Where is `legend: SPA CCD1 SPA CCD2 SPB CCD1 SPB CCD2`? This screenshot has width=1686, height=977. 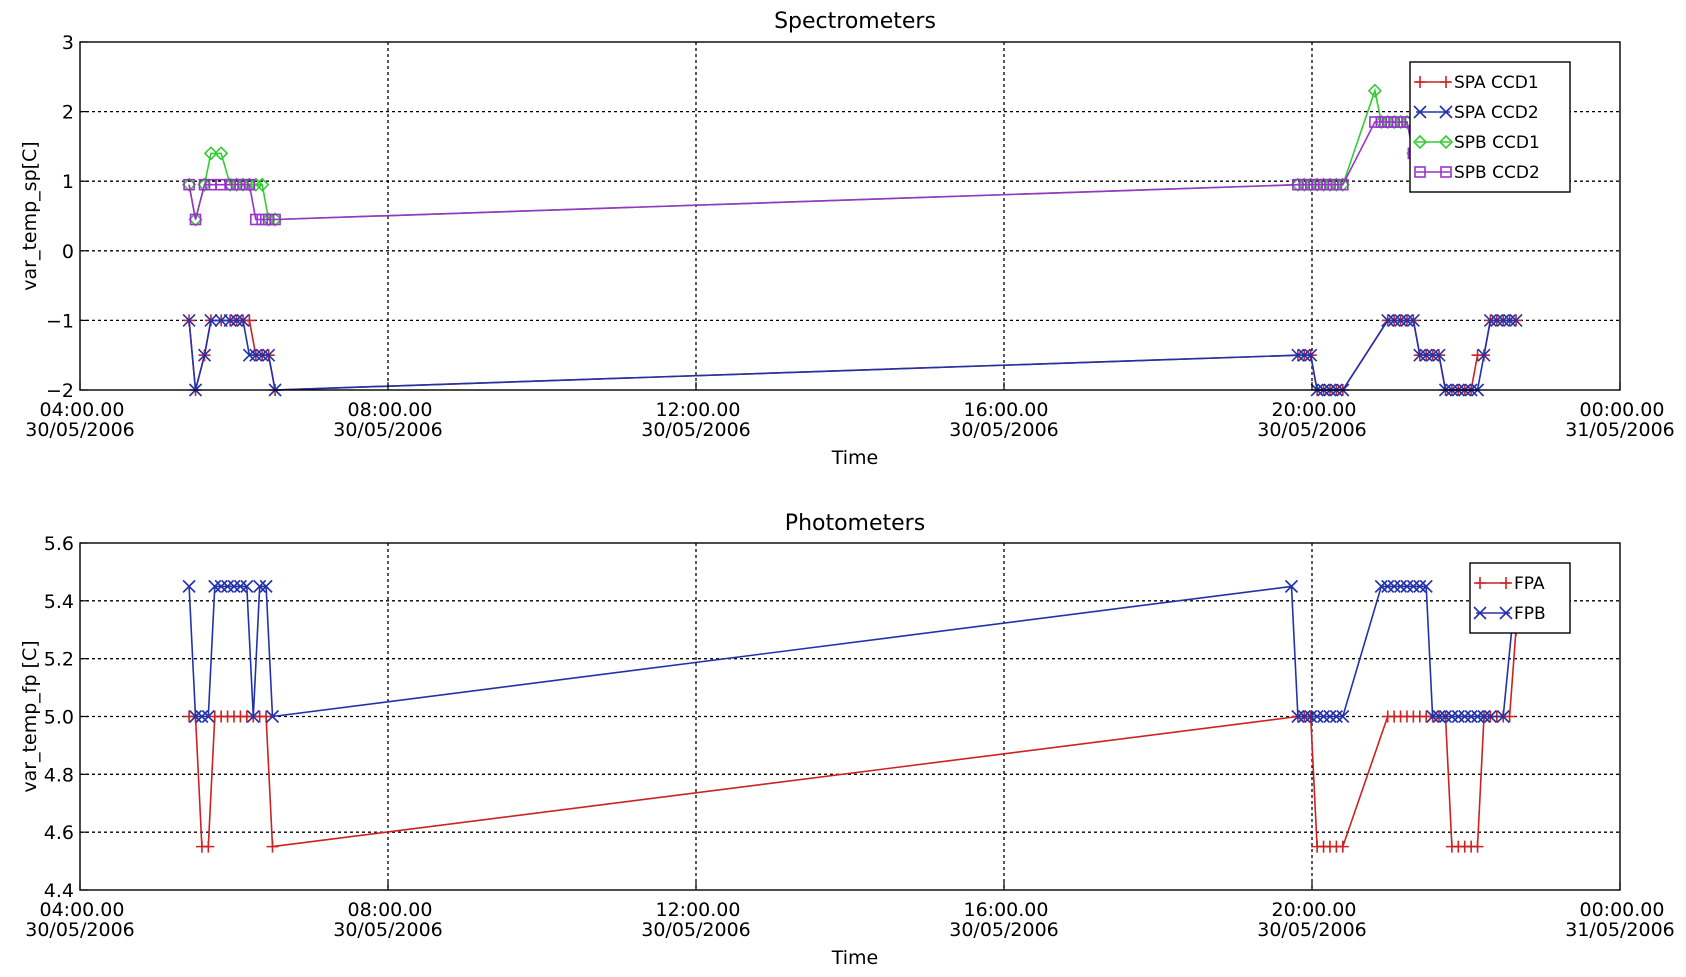
legend: SPA CCD1 SPA CCD2 SPB CCD1 SPB CCD2 is located at coordinates (1490, 127).